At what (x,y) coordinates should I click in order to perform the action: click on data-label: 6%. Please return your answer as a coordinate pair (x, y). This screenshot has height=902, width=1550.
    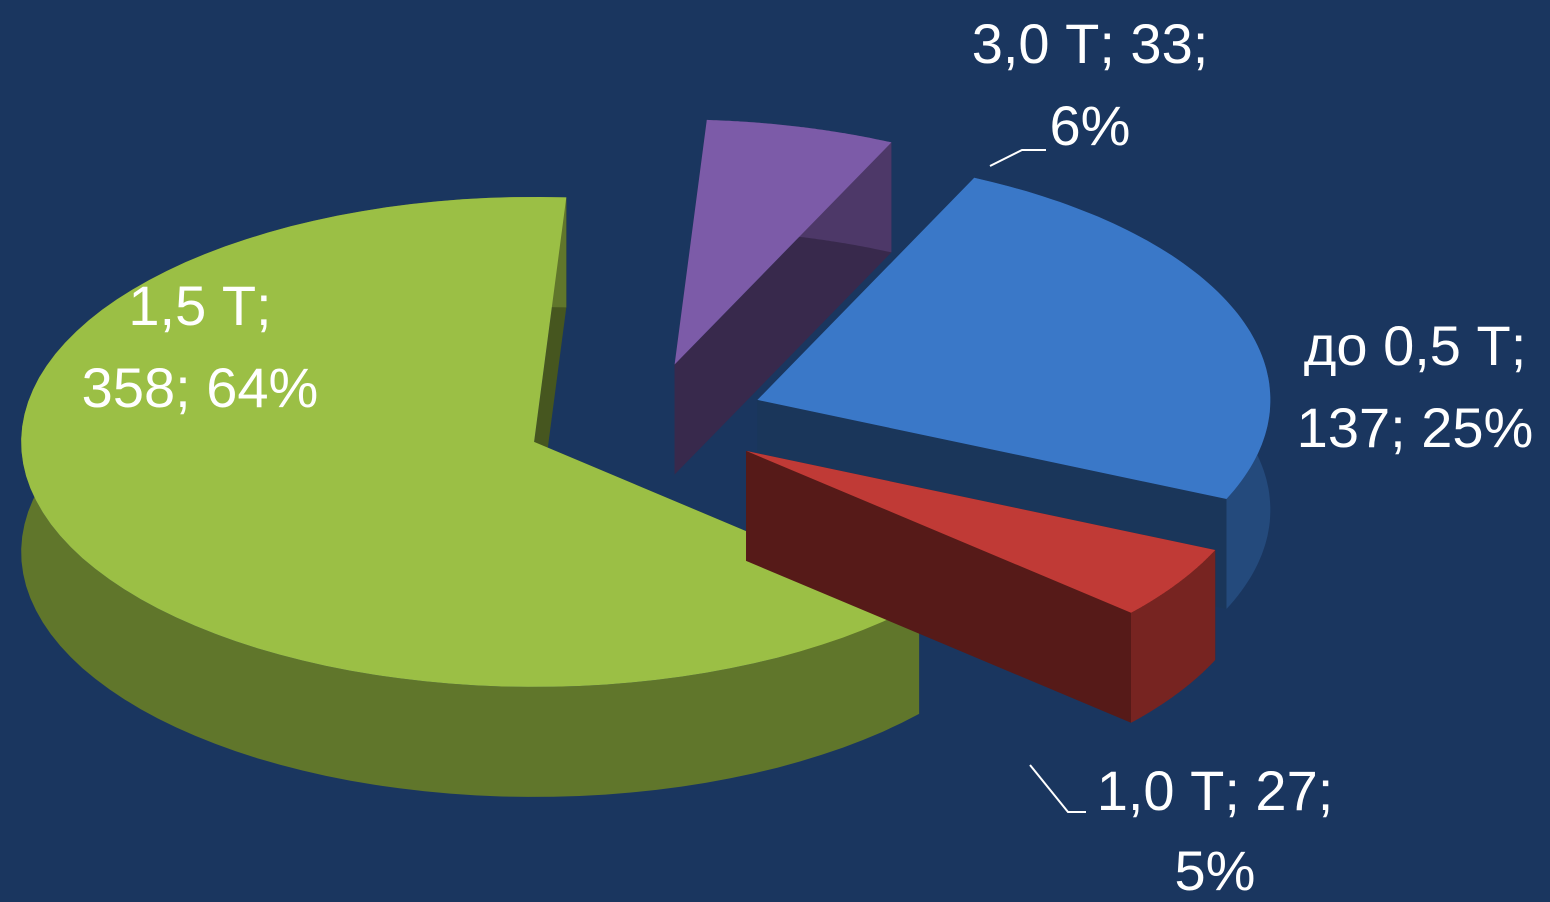
    Looking at the image, I should click on (1090, 125).